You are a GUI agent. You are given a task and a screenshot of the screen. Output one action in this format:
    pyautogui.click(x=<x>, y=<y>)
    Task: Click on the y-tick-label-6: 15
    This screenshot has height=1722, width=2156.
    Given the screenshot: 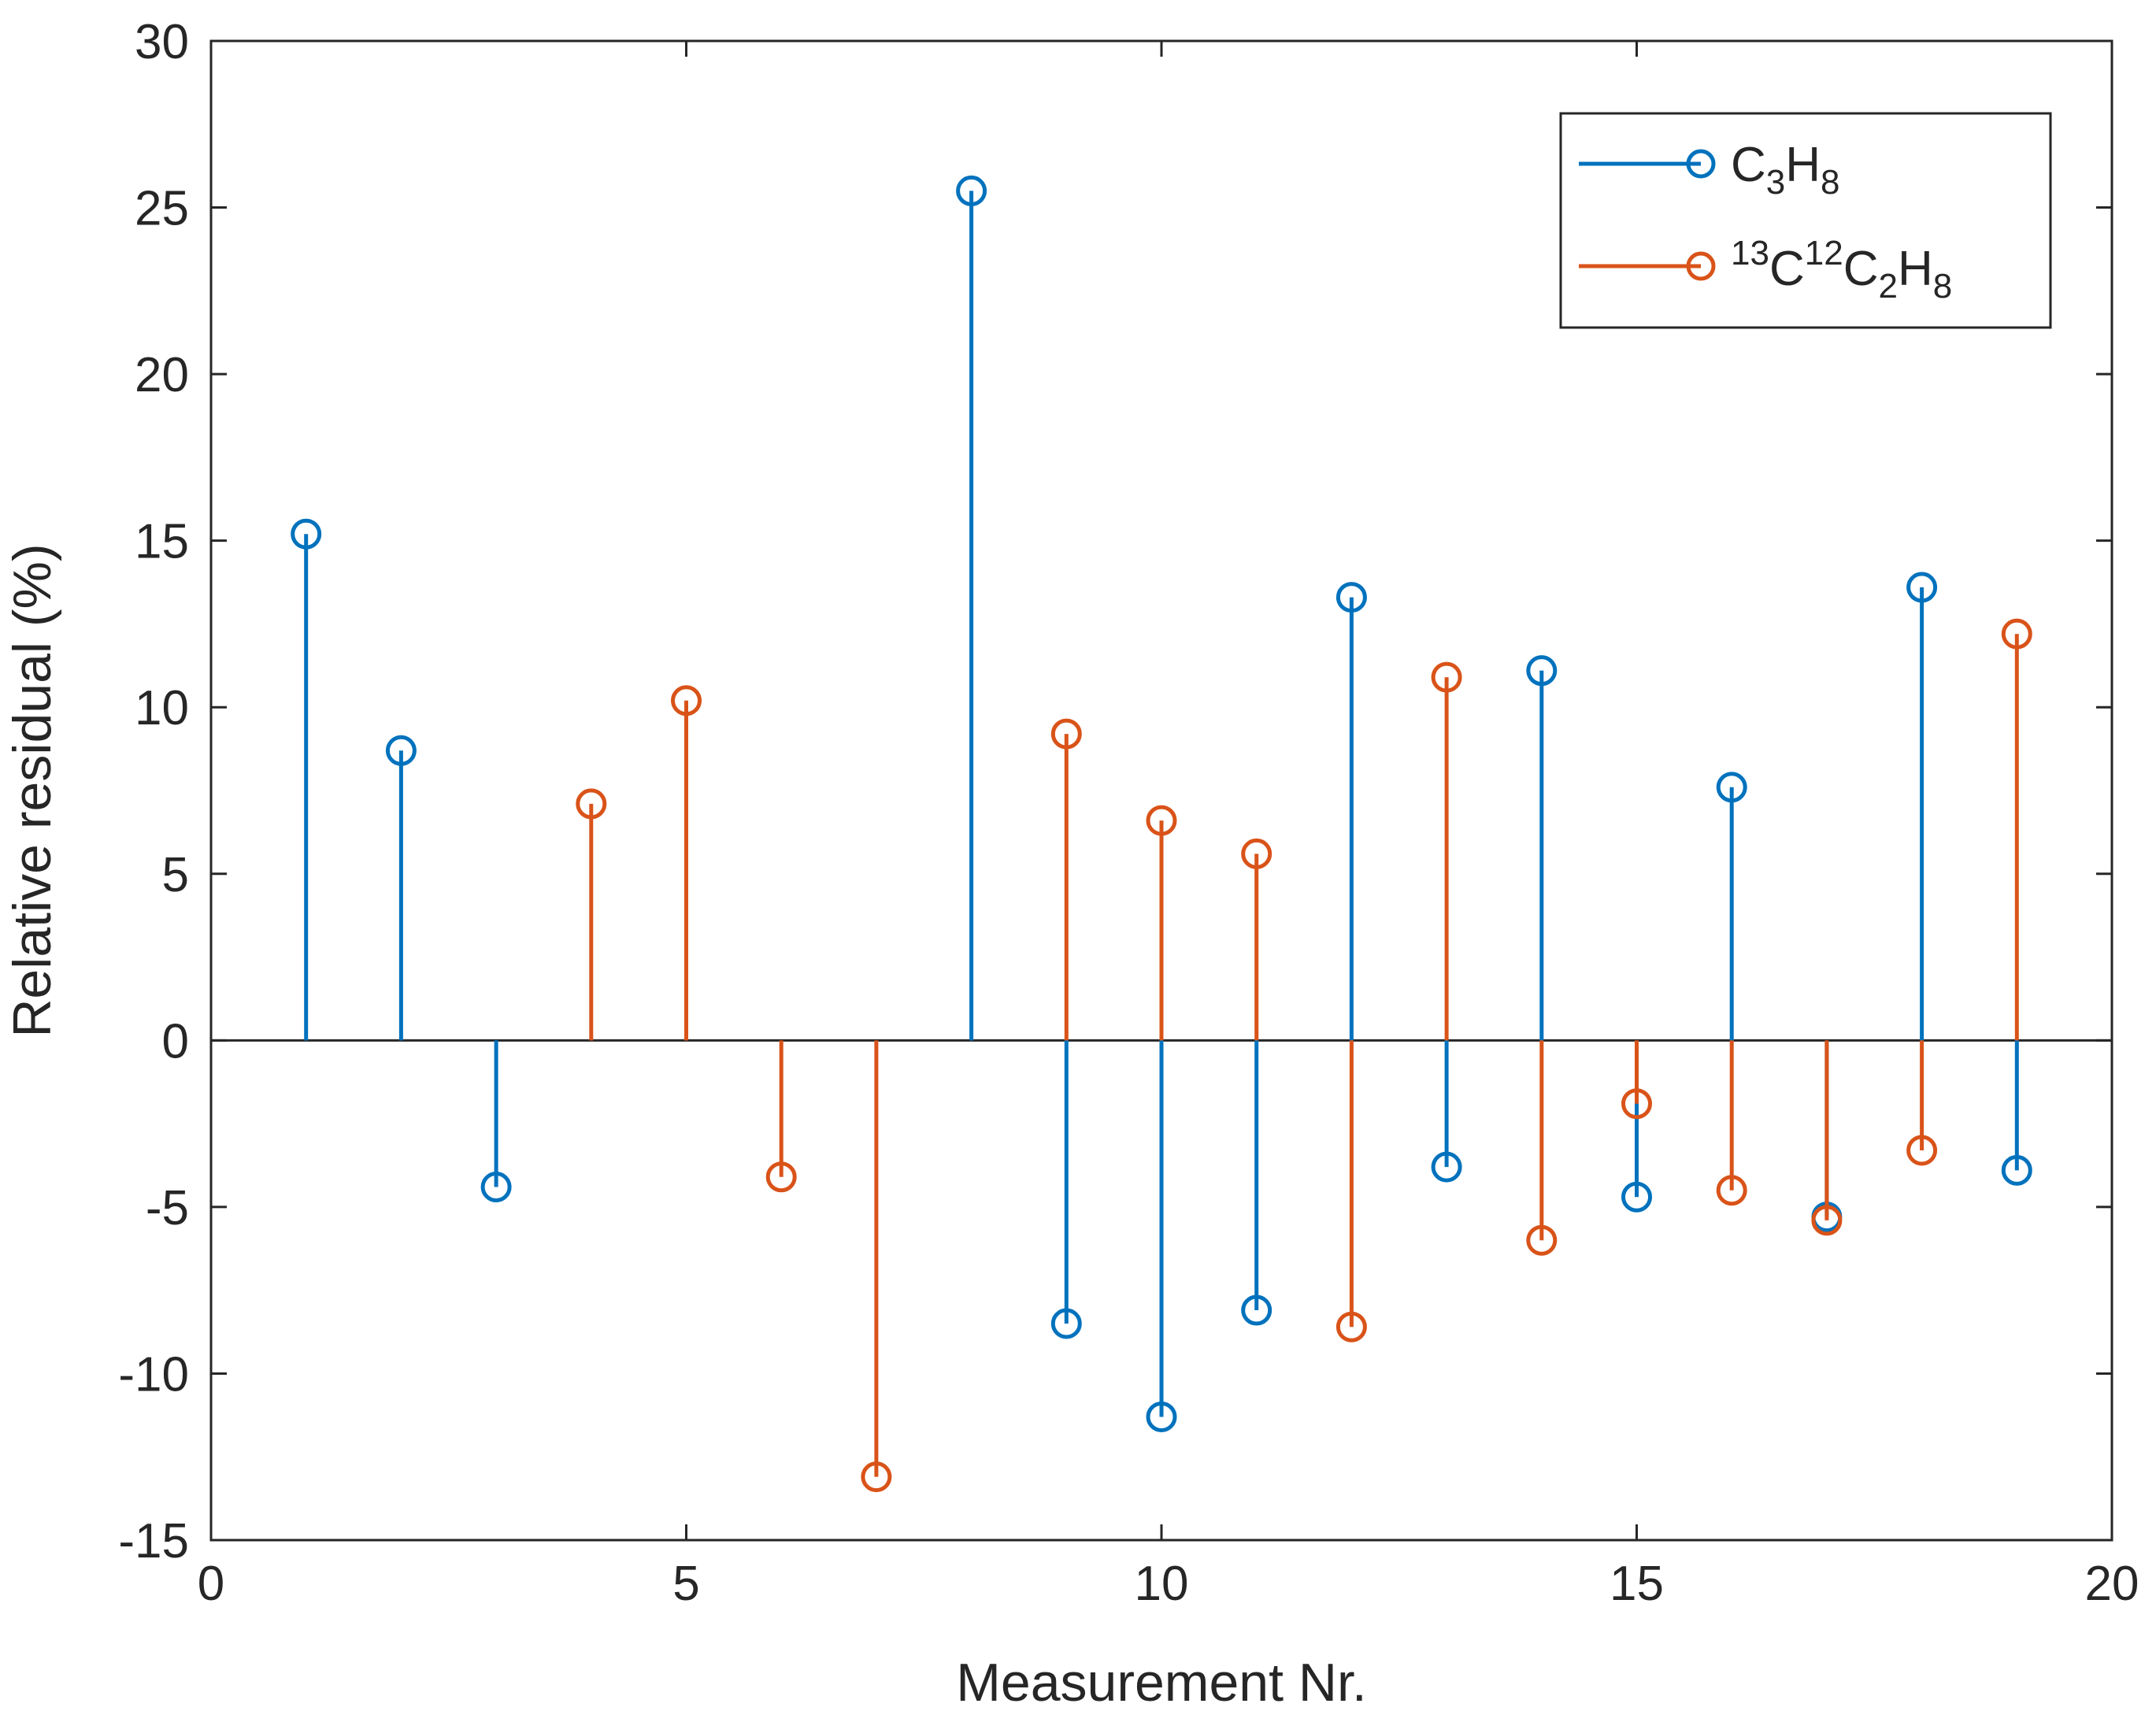 What is the action you would take?
    pyautogui.click(x=162, y=542)
    